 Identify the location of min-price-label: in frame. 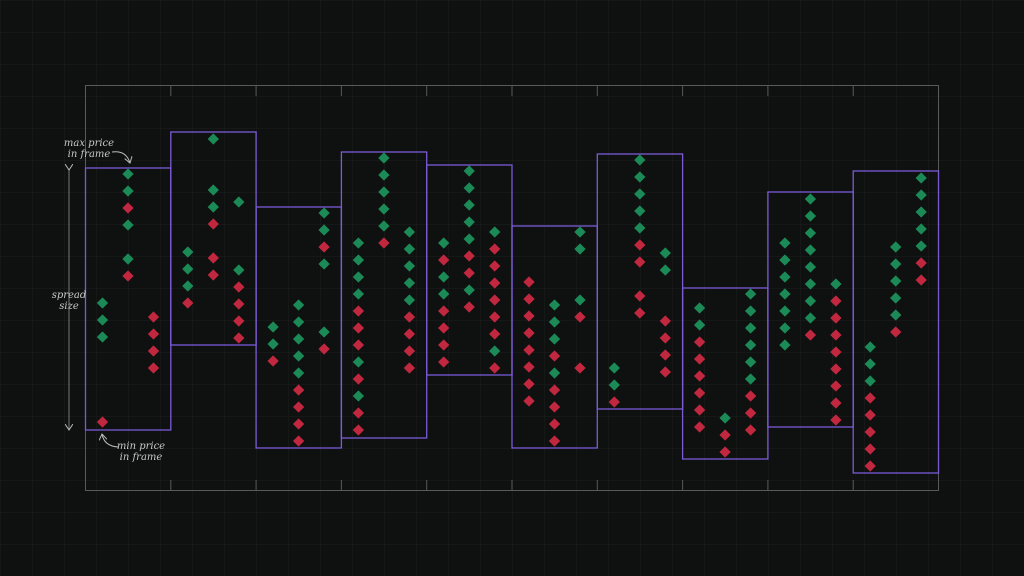
(141, 457).